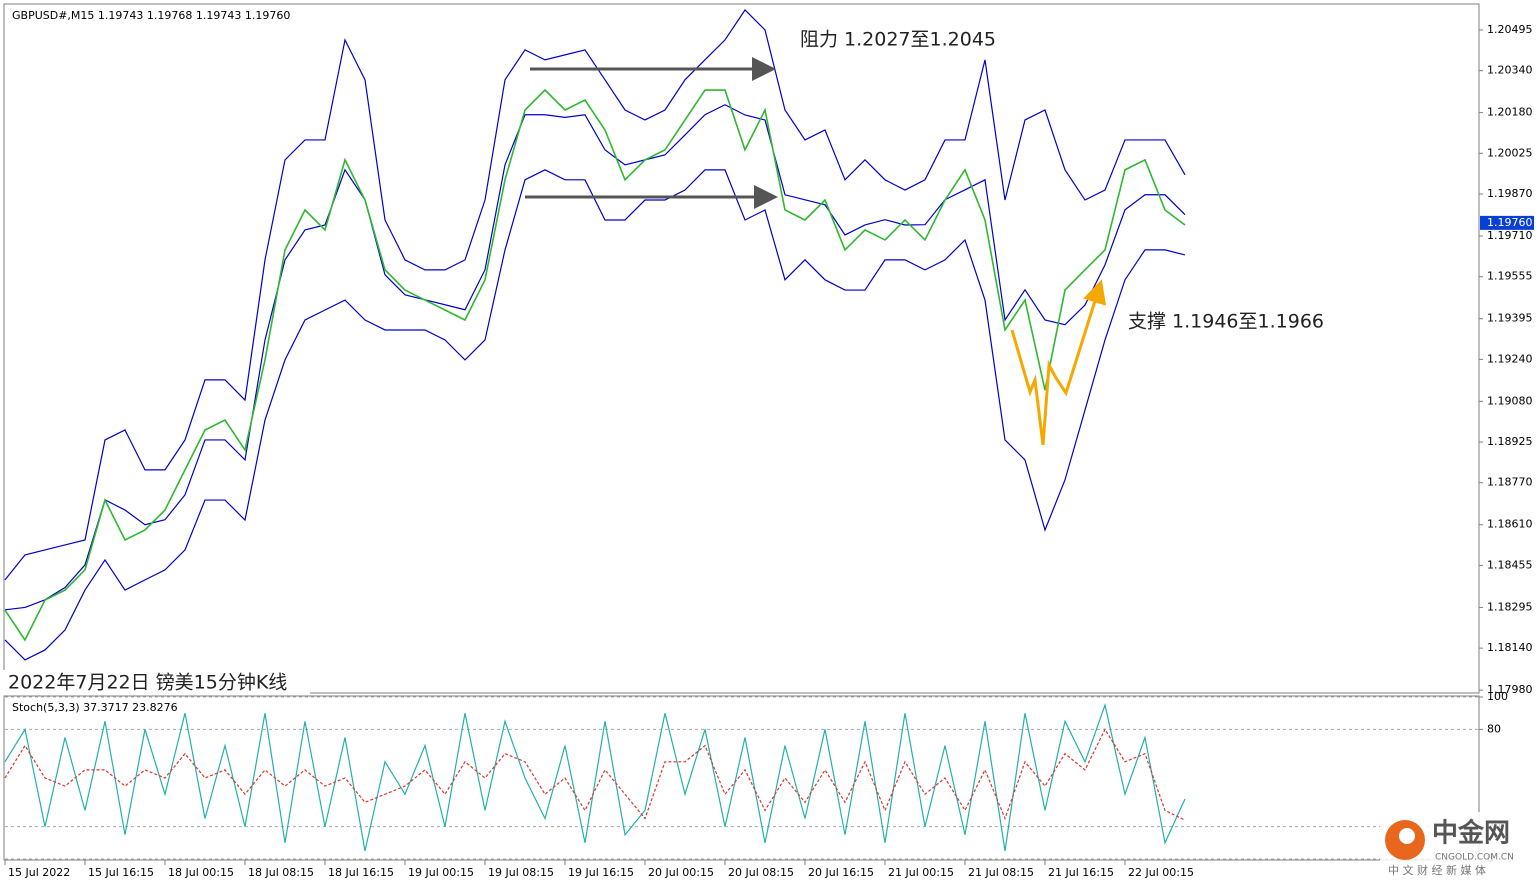 The height and width of the screenshot is (889, 1540). Describe the element at coordinates (1510, 29) in the screenshot. I see `y-tick-label: 1.20495` at that location.